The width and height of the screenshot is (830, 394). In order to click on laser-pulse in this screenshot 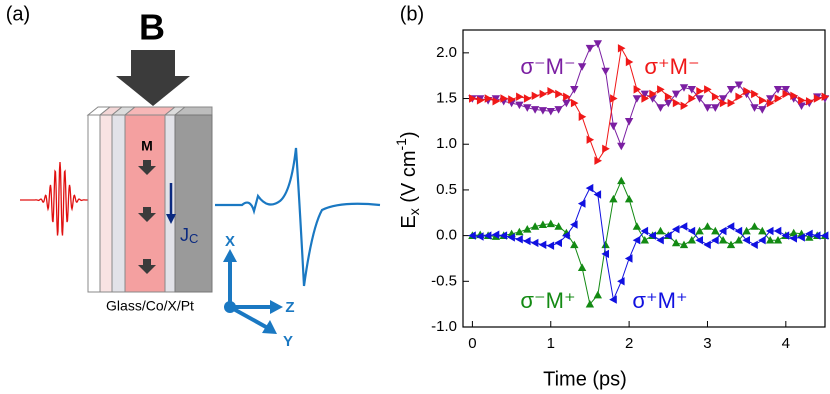, I will do `click(60, 198)`.